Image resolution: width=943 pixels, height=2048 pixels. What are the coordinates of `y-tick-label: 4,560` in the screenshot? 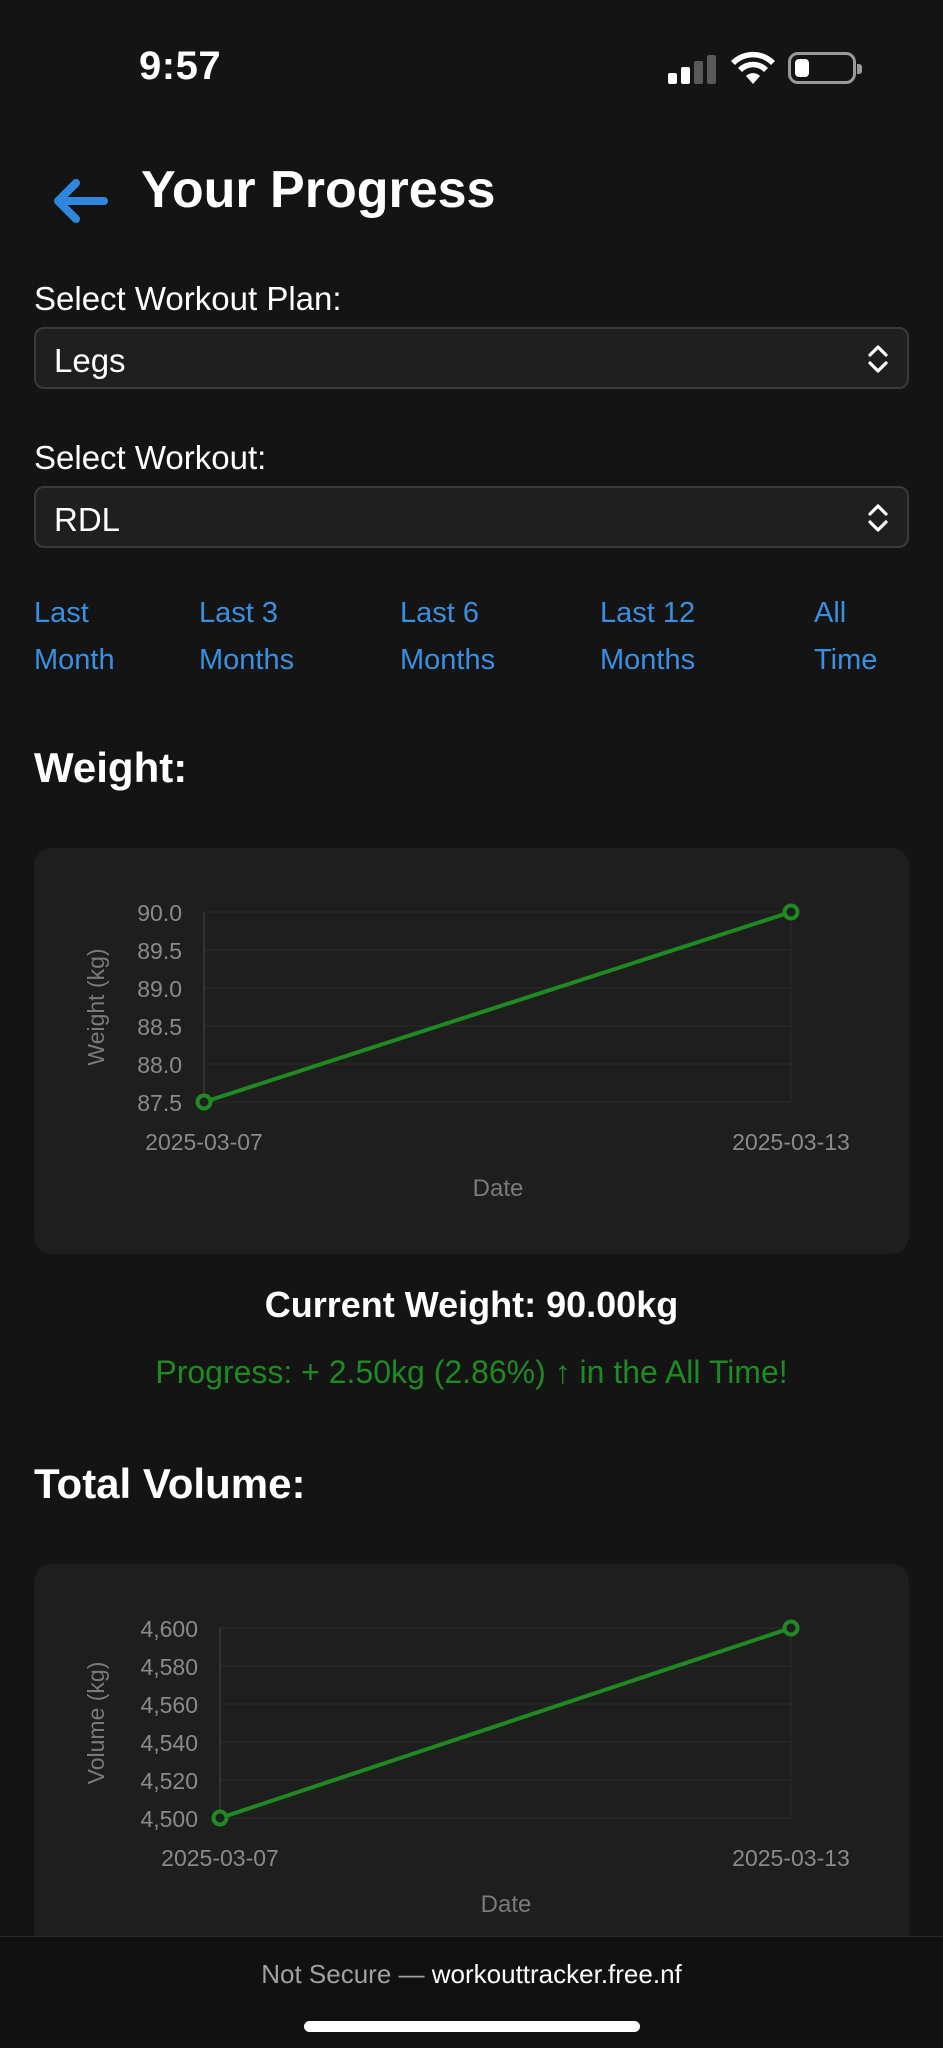 It's located at (169, 1705).